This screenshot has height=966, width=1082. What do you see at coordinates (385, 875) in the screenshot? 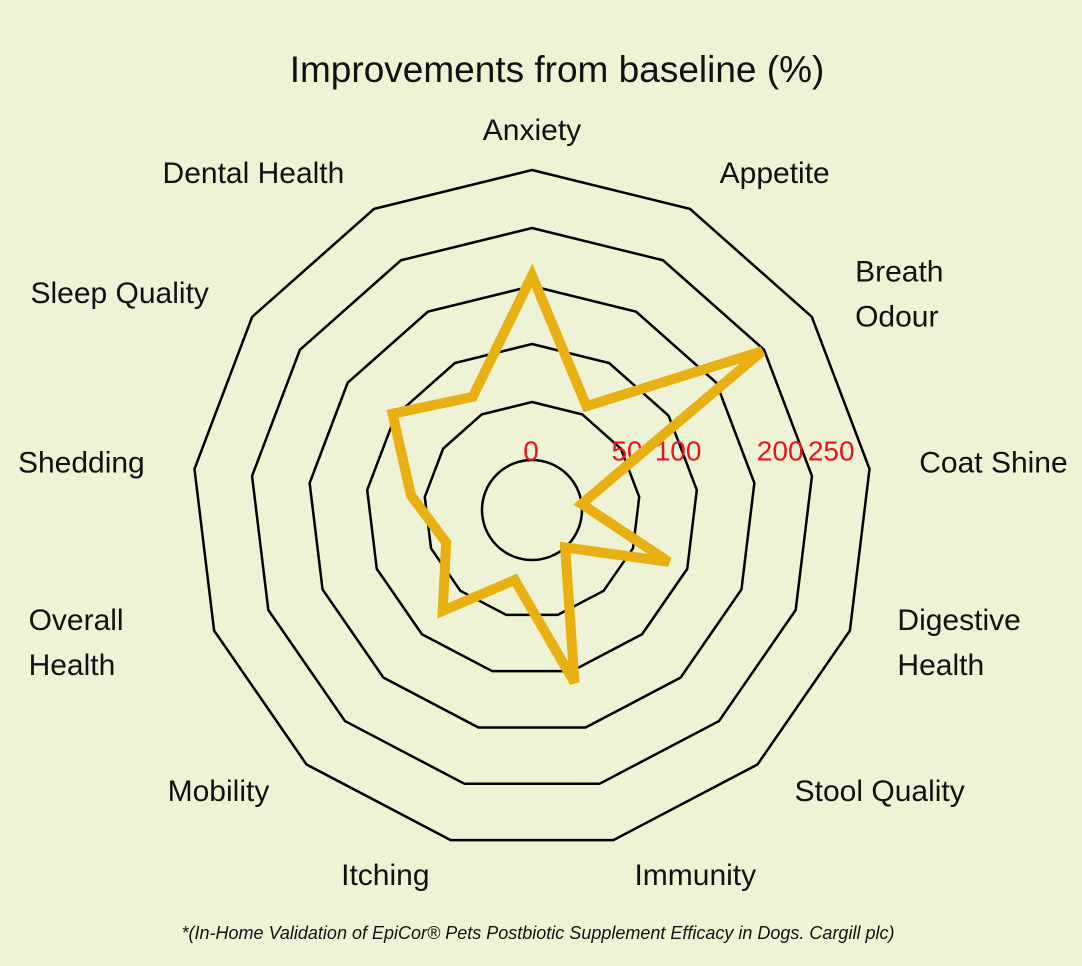
I see `category-label: Itching` at bounding box center [385, 875].